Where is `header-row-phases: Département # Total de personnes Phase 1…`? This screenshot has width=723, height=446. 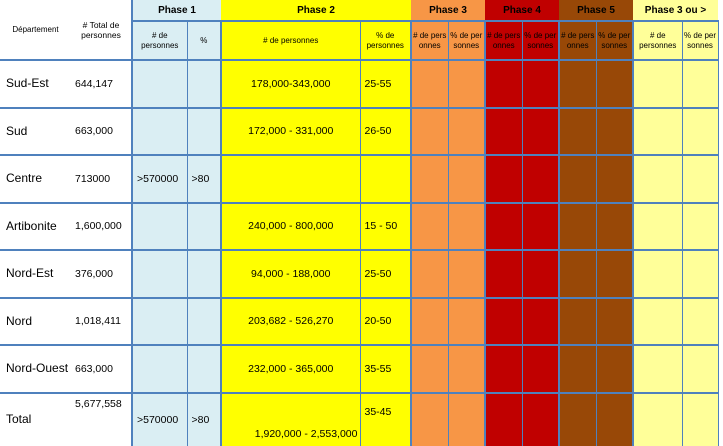
header-row-phases: Département # Total de personnes Phase 1… is located at coordinates (359, 30).